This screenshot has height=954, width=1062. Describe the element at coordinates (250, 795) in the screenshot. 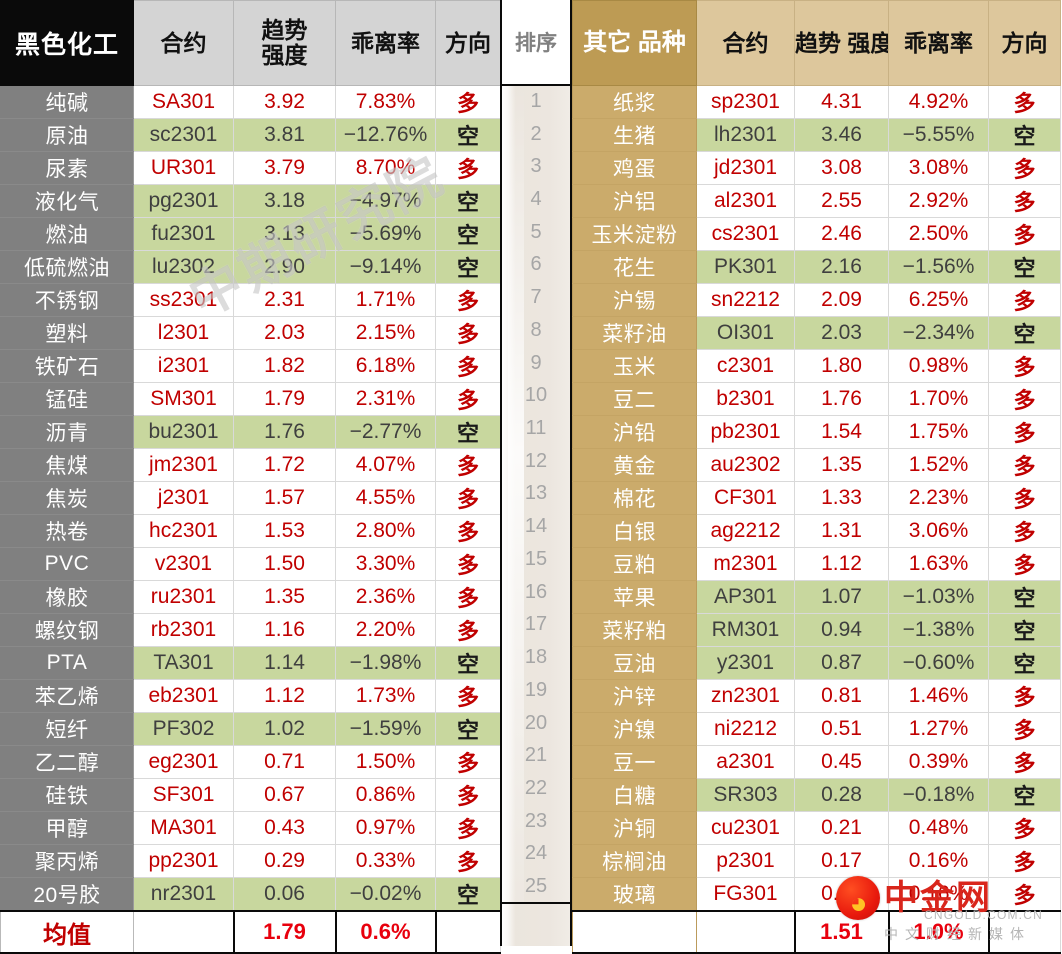

I see `table-row: 硅铁 SF301 0.67 0.86% 多` at that location.